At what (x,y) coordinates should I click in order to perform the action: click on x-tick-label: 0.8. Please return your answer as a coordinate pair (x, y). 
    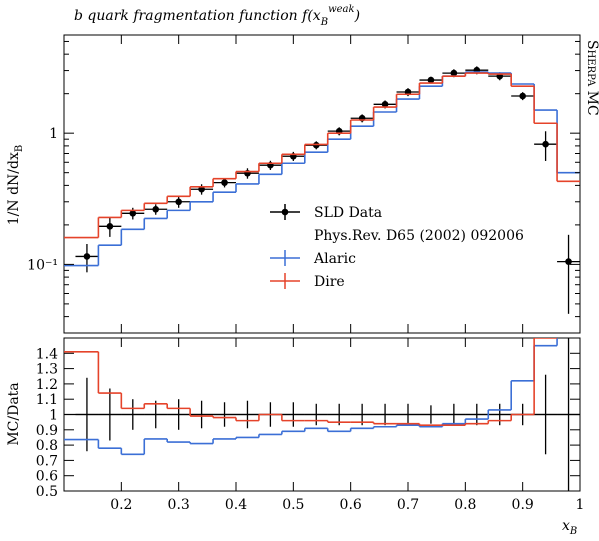
    Looking at the image, I should click on (465, 505).